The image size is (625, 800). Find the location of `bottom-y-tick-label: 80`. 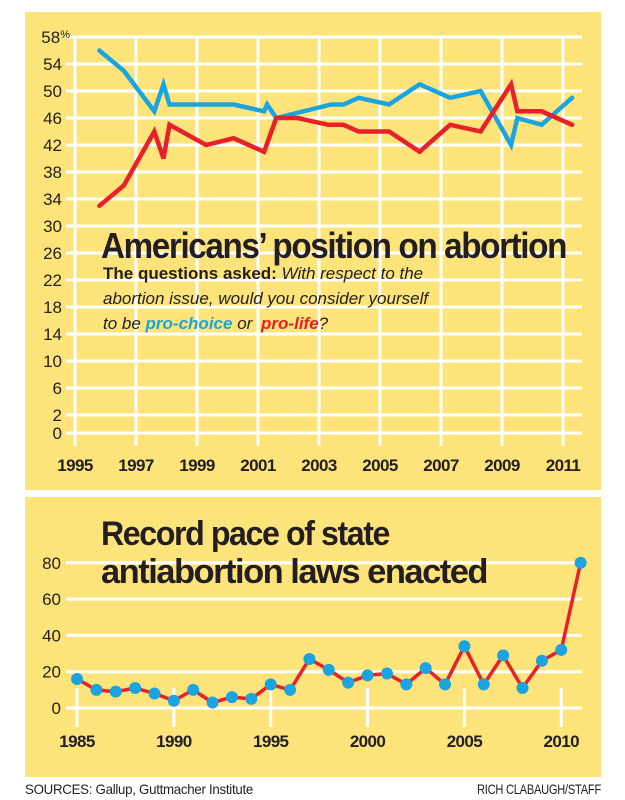

bottom-y-tick-label: 80 is located at coordinates (51, 563).